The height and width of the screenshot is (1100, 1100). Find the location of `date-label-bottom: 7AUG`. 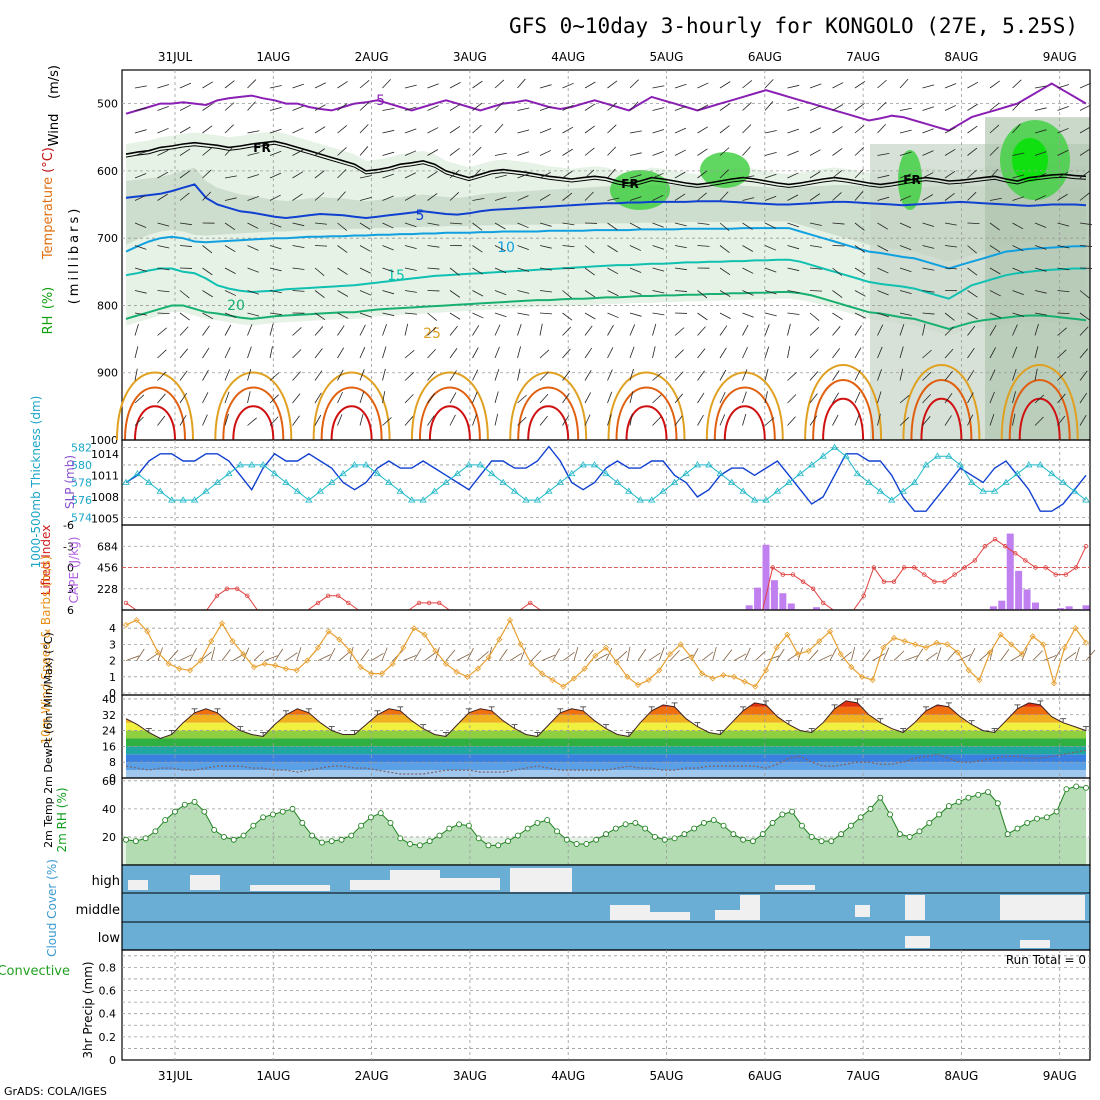

date-label-bottom: 7AUG is located at coordinates (863, 1076).